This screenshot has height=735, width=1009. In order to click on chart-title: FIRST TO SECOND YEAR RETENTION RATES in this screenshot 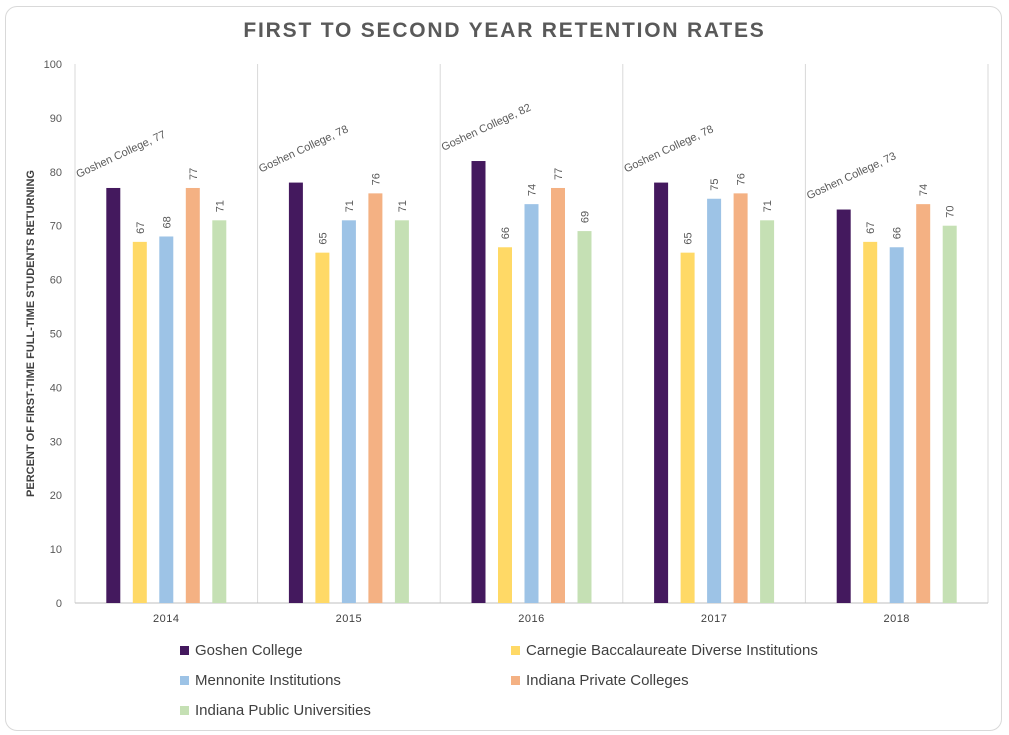, I will do `click(504, 30)`.